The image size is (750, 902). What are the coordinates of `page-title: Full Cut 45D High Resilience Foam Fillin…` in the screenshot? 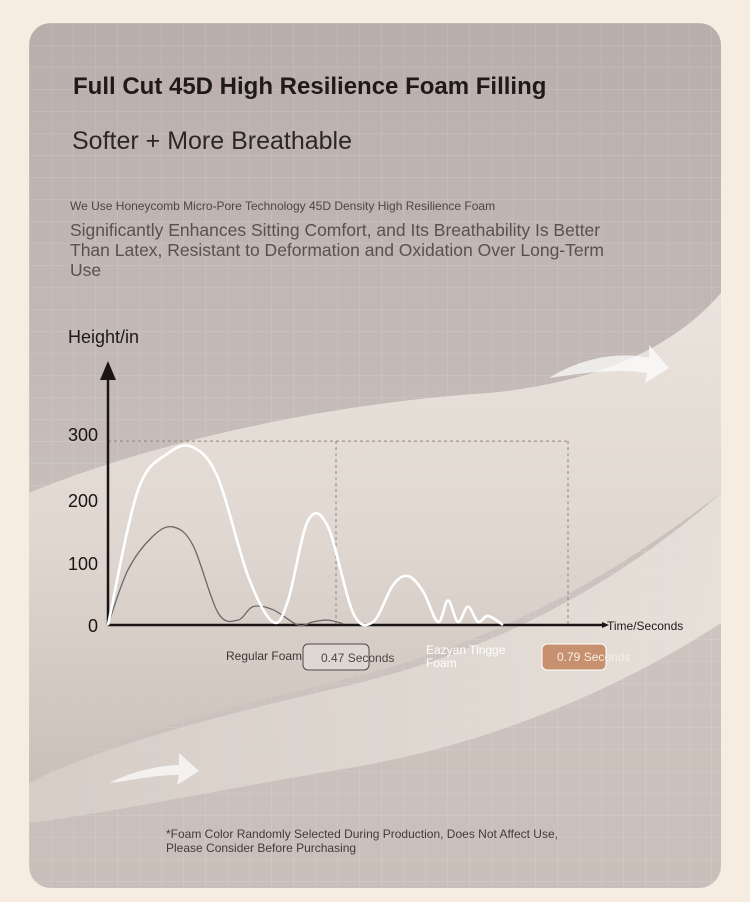 It's located at (310, 86).